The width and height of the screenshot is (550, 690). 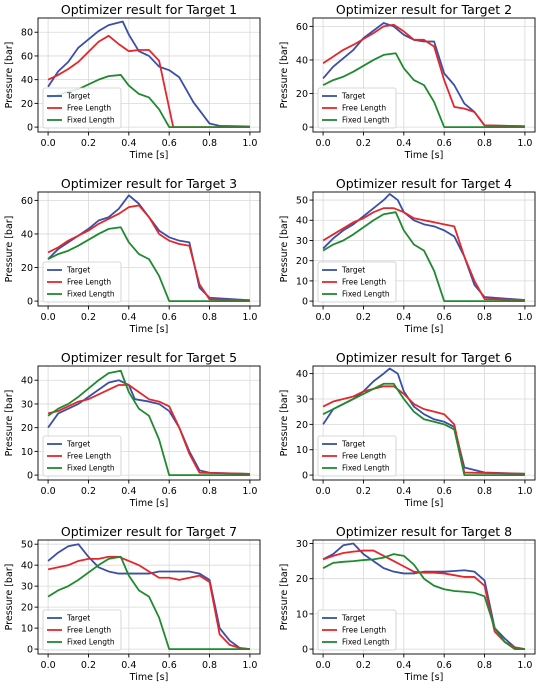 What do you see at coordinates (27, 33) in the screenshot?
I see `y-tick-label: 80` at bounding box center [27, 33].